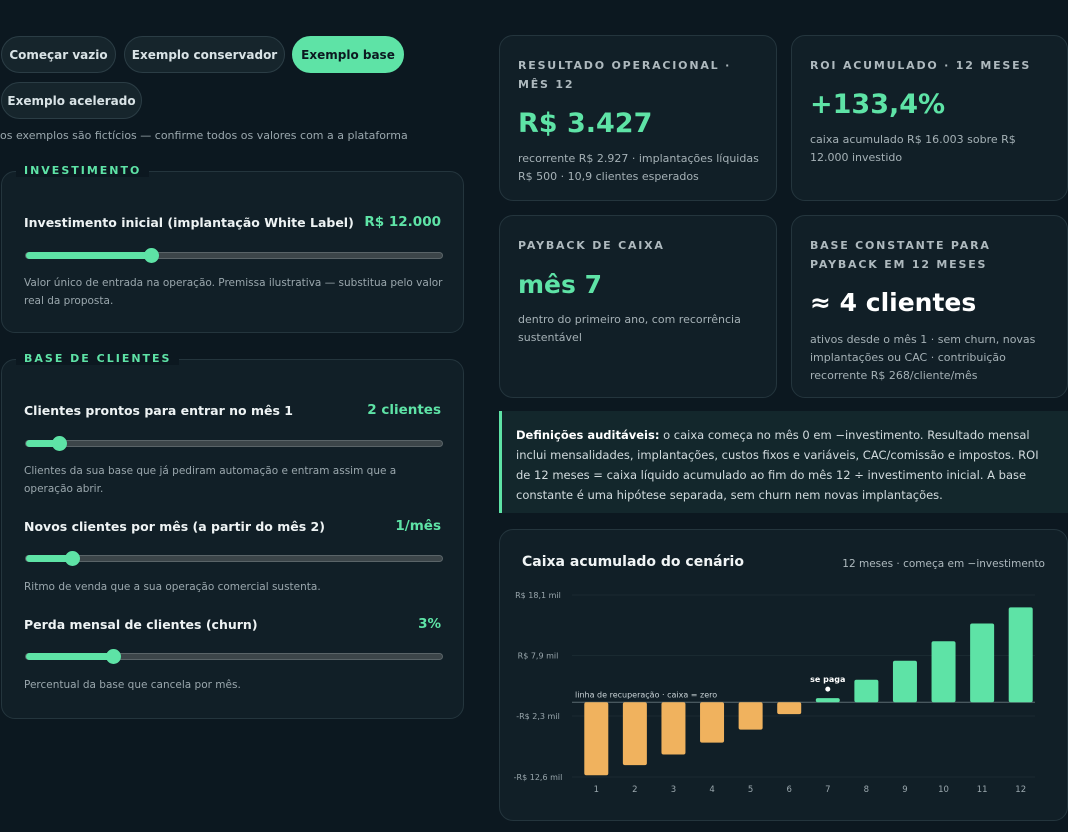 Image resolution: width=1068 pixels, height=832 pixels. Describe the element at coordinates (788, 790) in the screenshot. I see `x-tick-label: 6` at that location.